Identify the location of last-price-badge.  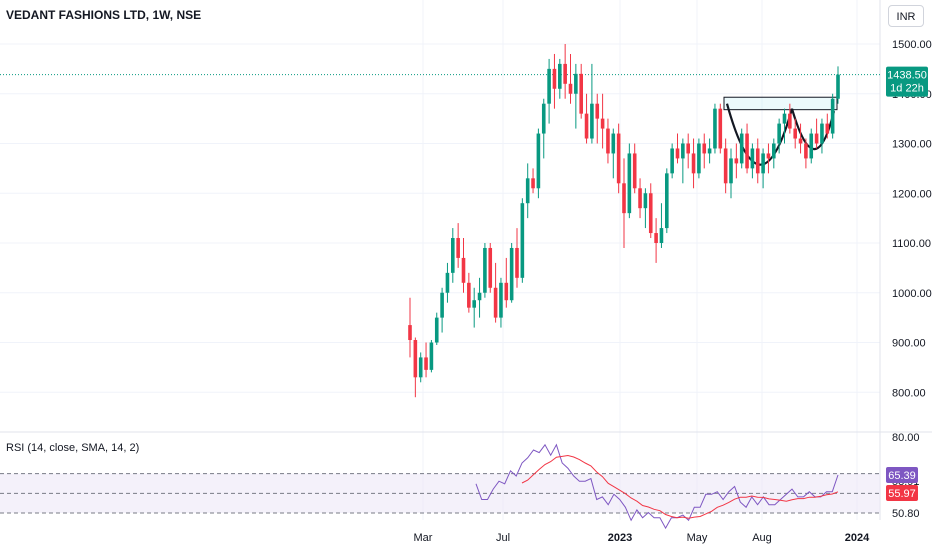
(907, 81).